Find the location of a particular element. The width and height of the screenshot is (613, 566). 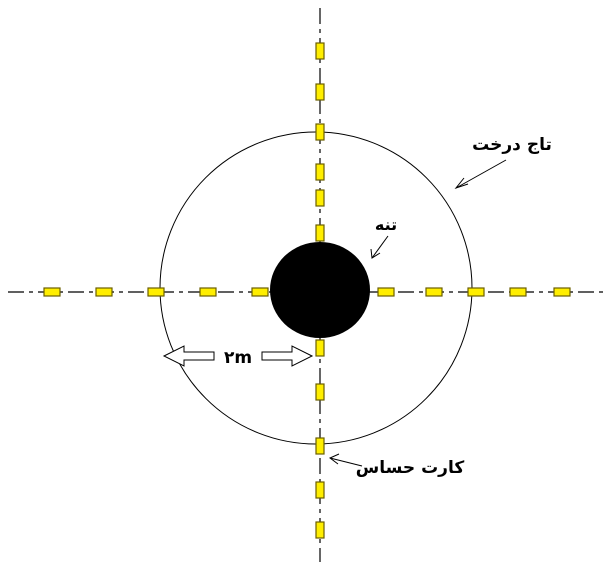

sensor-card-pointer is located at coordinates (346, 460).